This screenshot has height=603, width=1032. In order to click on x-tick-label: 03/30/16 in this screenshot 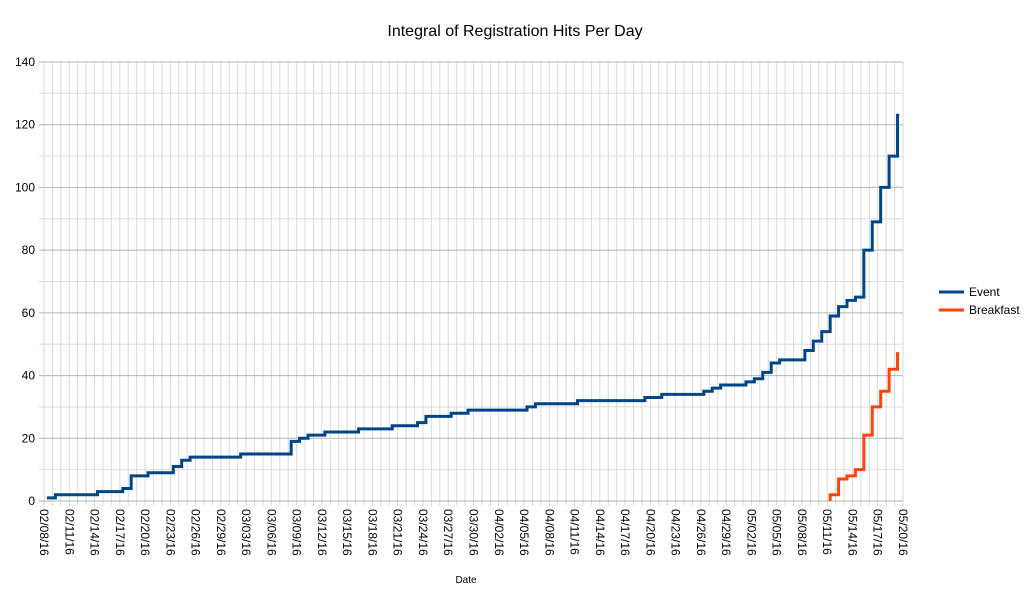, I will do `click(474, 532)`.